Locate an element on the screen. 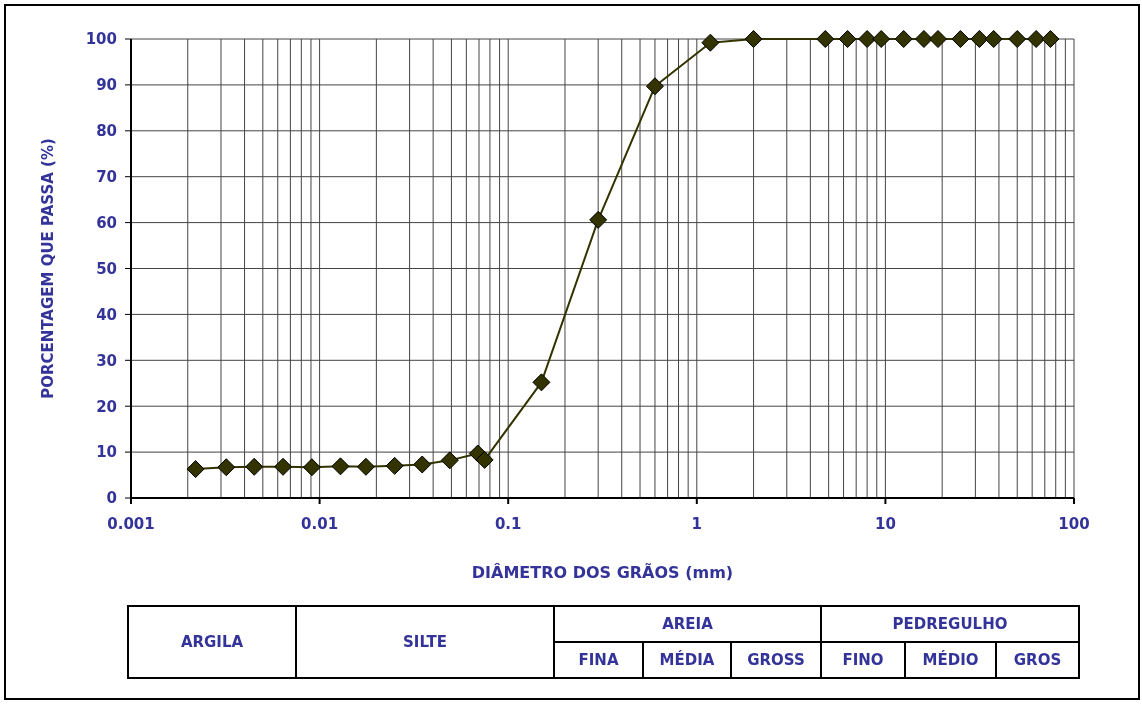  y-tick-label: 100 is located at coordinates (101, 39).